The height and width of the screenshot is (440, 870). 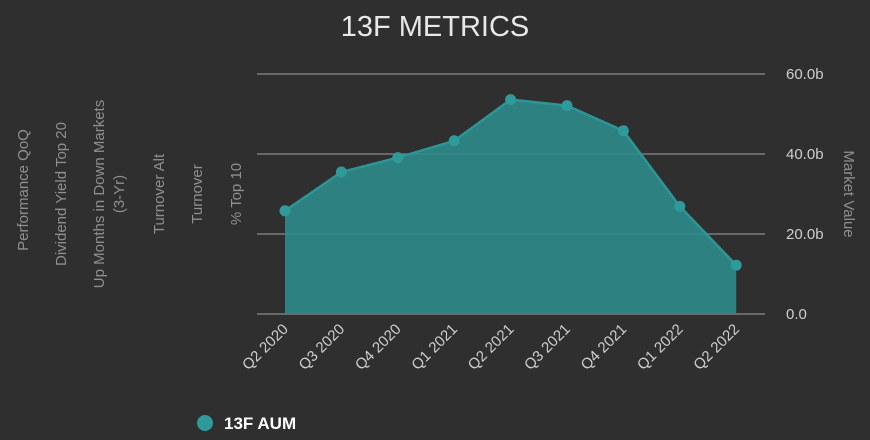 What do you see at coordinates (805, 74) in the screenshot?
I see `y-tick-label: 60.0b` at bounding box center [805, 74].